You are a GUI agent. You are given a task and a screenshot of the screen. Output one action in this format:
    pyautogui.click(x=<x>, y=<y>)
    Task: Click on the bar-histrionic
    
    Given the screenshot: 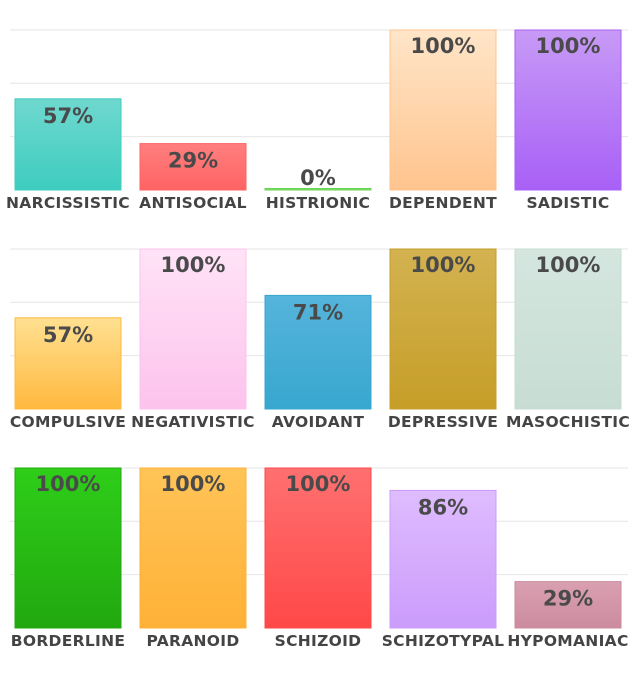 What is the action you would take?
    pyautogui.click(x=318, y=189)
    